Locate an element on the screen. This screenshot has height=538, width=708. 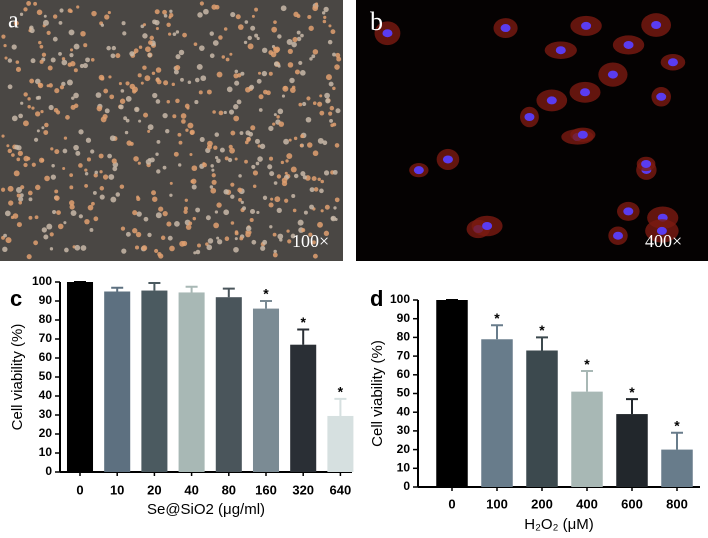
significance: * is located at coordinates (341, 392).